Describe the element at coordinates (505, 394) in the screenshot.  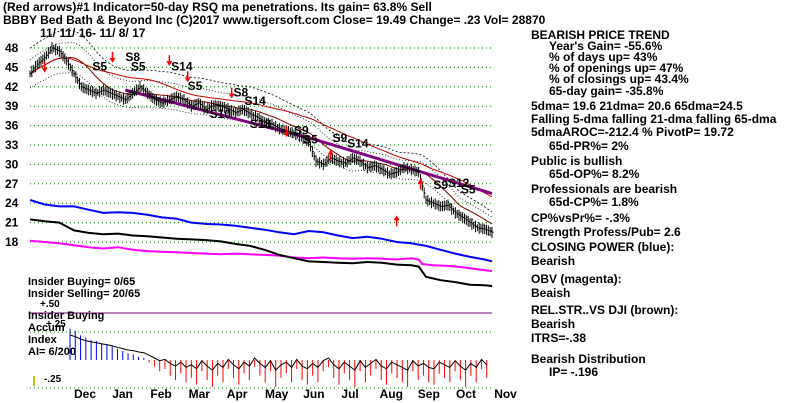
I see `x-tick-label: Nov` at that location.